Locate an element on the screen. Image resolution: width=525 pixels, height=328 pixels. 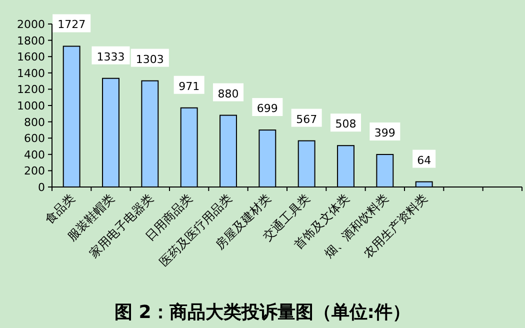
y-tick-label: 1000 is located at coordinates (31, 106).